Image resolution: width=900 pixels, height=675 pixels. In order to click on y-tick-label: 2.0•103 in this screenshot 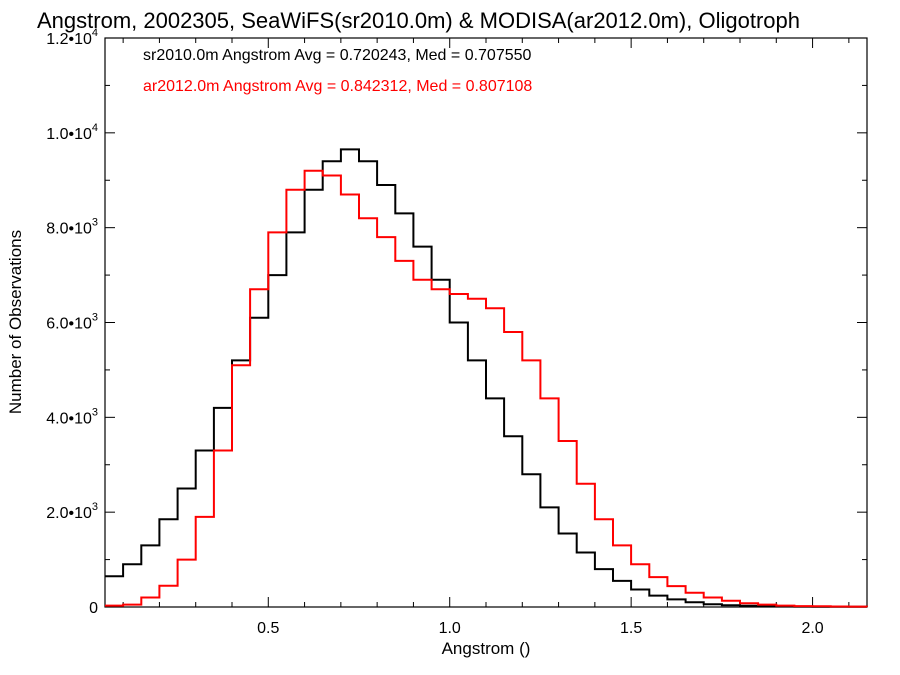, I will do `click(72, 511)`.